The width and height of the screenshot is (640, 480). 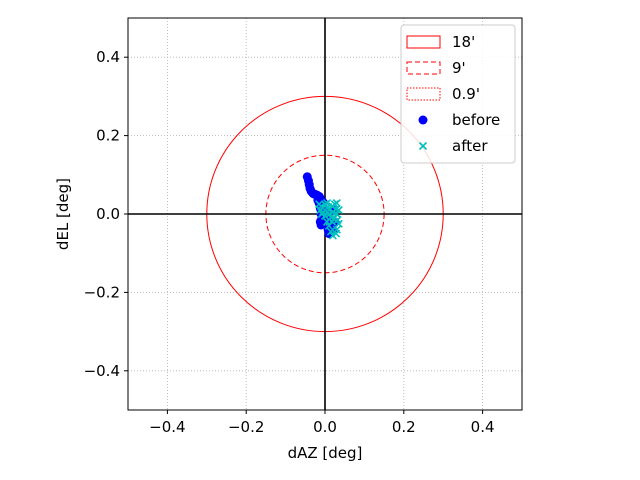 What do you see at coordinates (102, 292) in the screenshot?
I see `y-tick-label: −0.2` at bounding box center [102, 292].